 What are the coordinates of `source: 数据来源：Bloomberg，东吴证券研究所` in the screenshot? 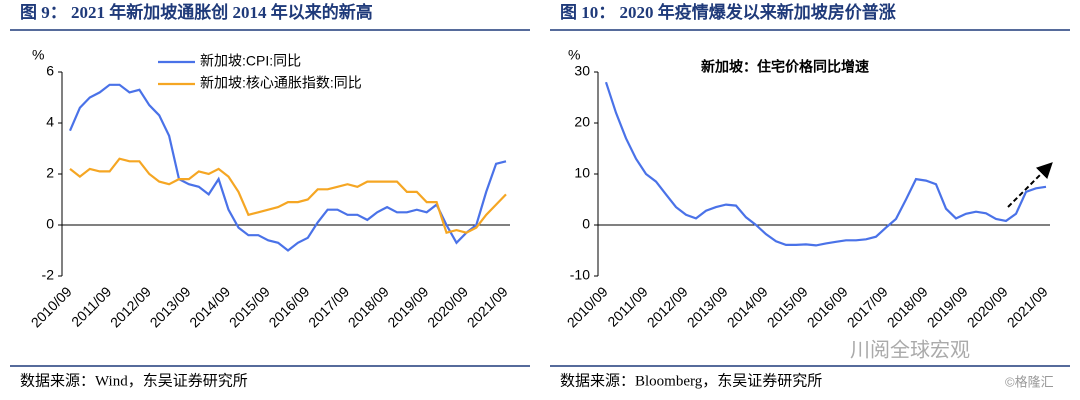 It's located at (691, 380).